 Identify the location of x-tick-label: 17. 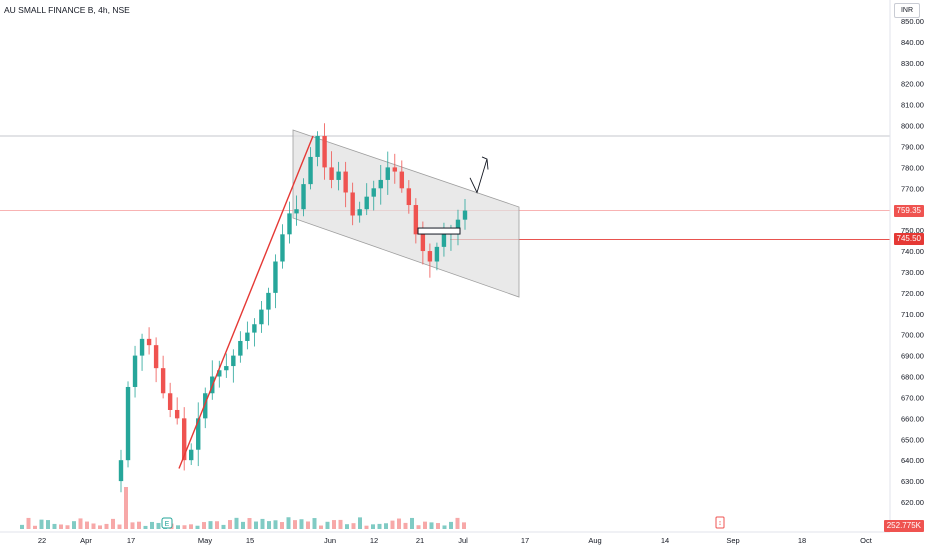
(131, 540).